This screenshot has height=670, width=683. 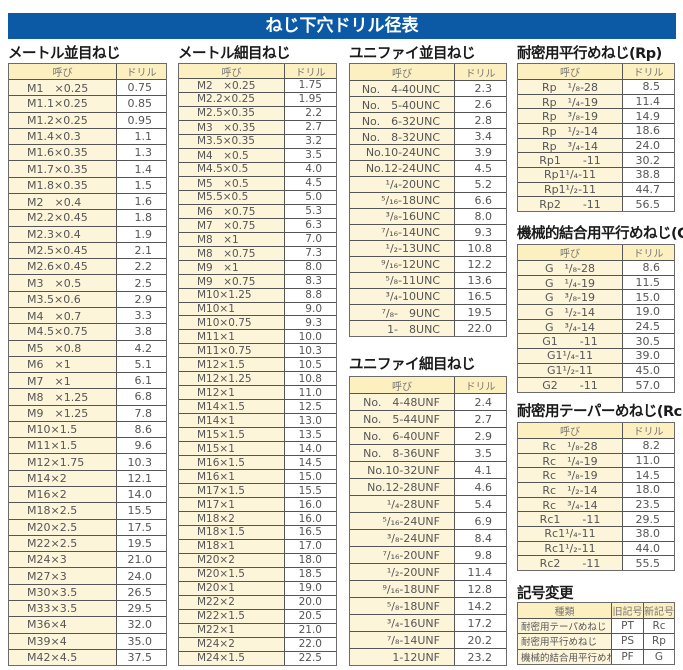 I want to click on table-row: Rc ¹/₂-14 18.0, so click(x=596, y=489).